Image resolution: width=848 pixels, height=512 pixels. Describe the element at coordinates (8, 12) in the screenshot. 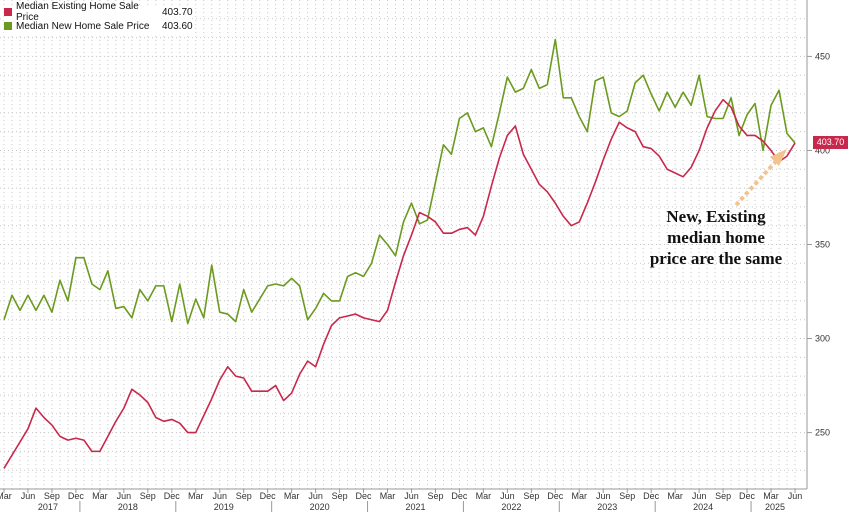

I see `legend-swatch-existing` at that location.